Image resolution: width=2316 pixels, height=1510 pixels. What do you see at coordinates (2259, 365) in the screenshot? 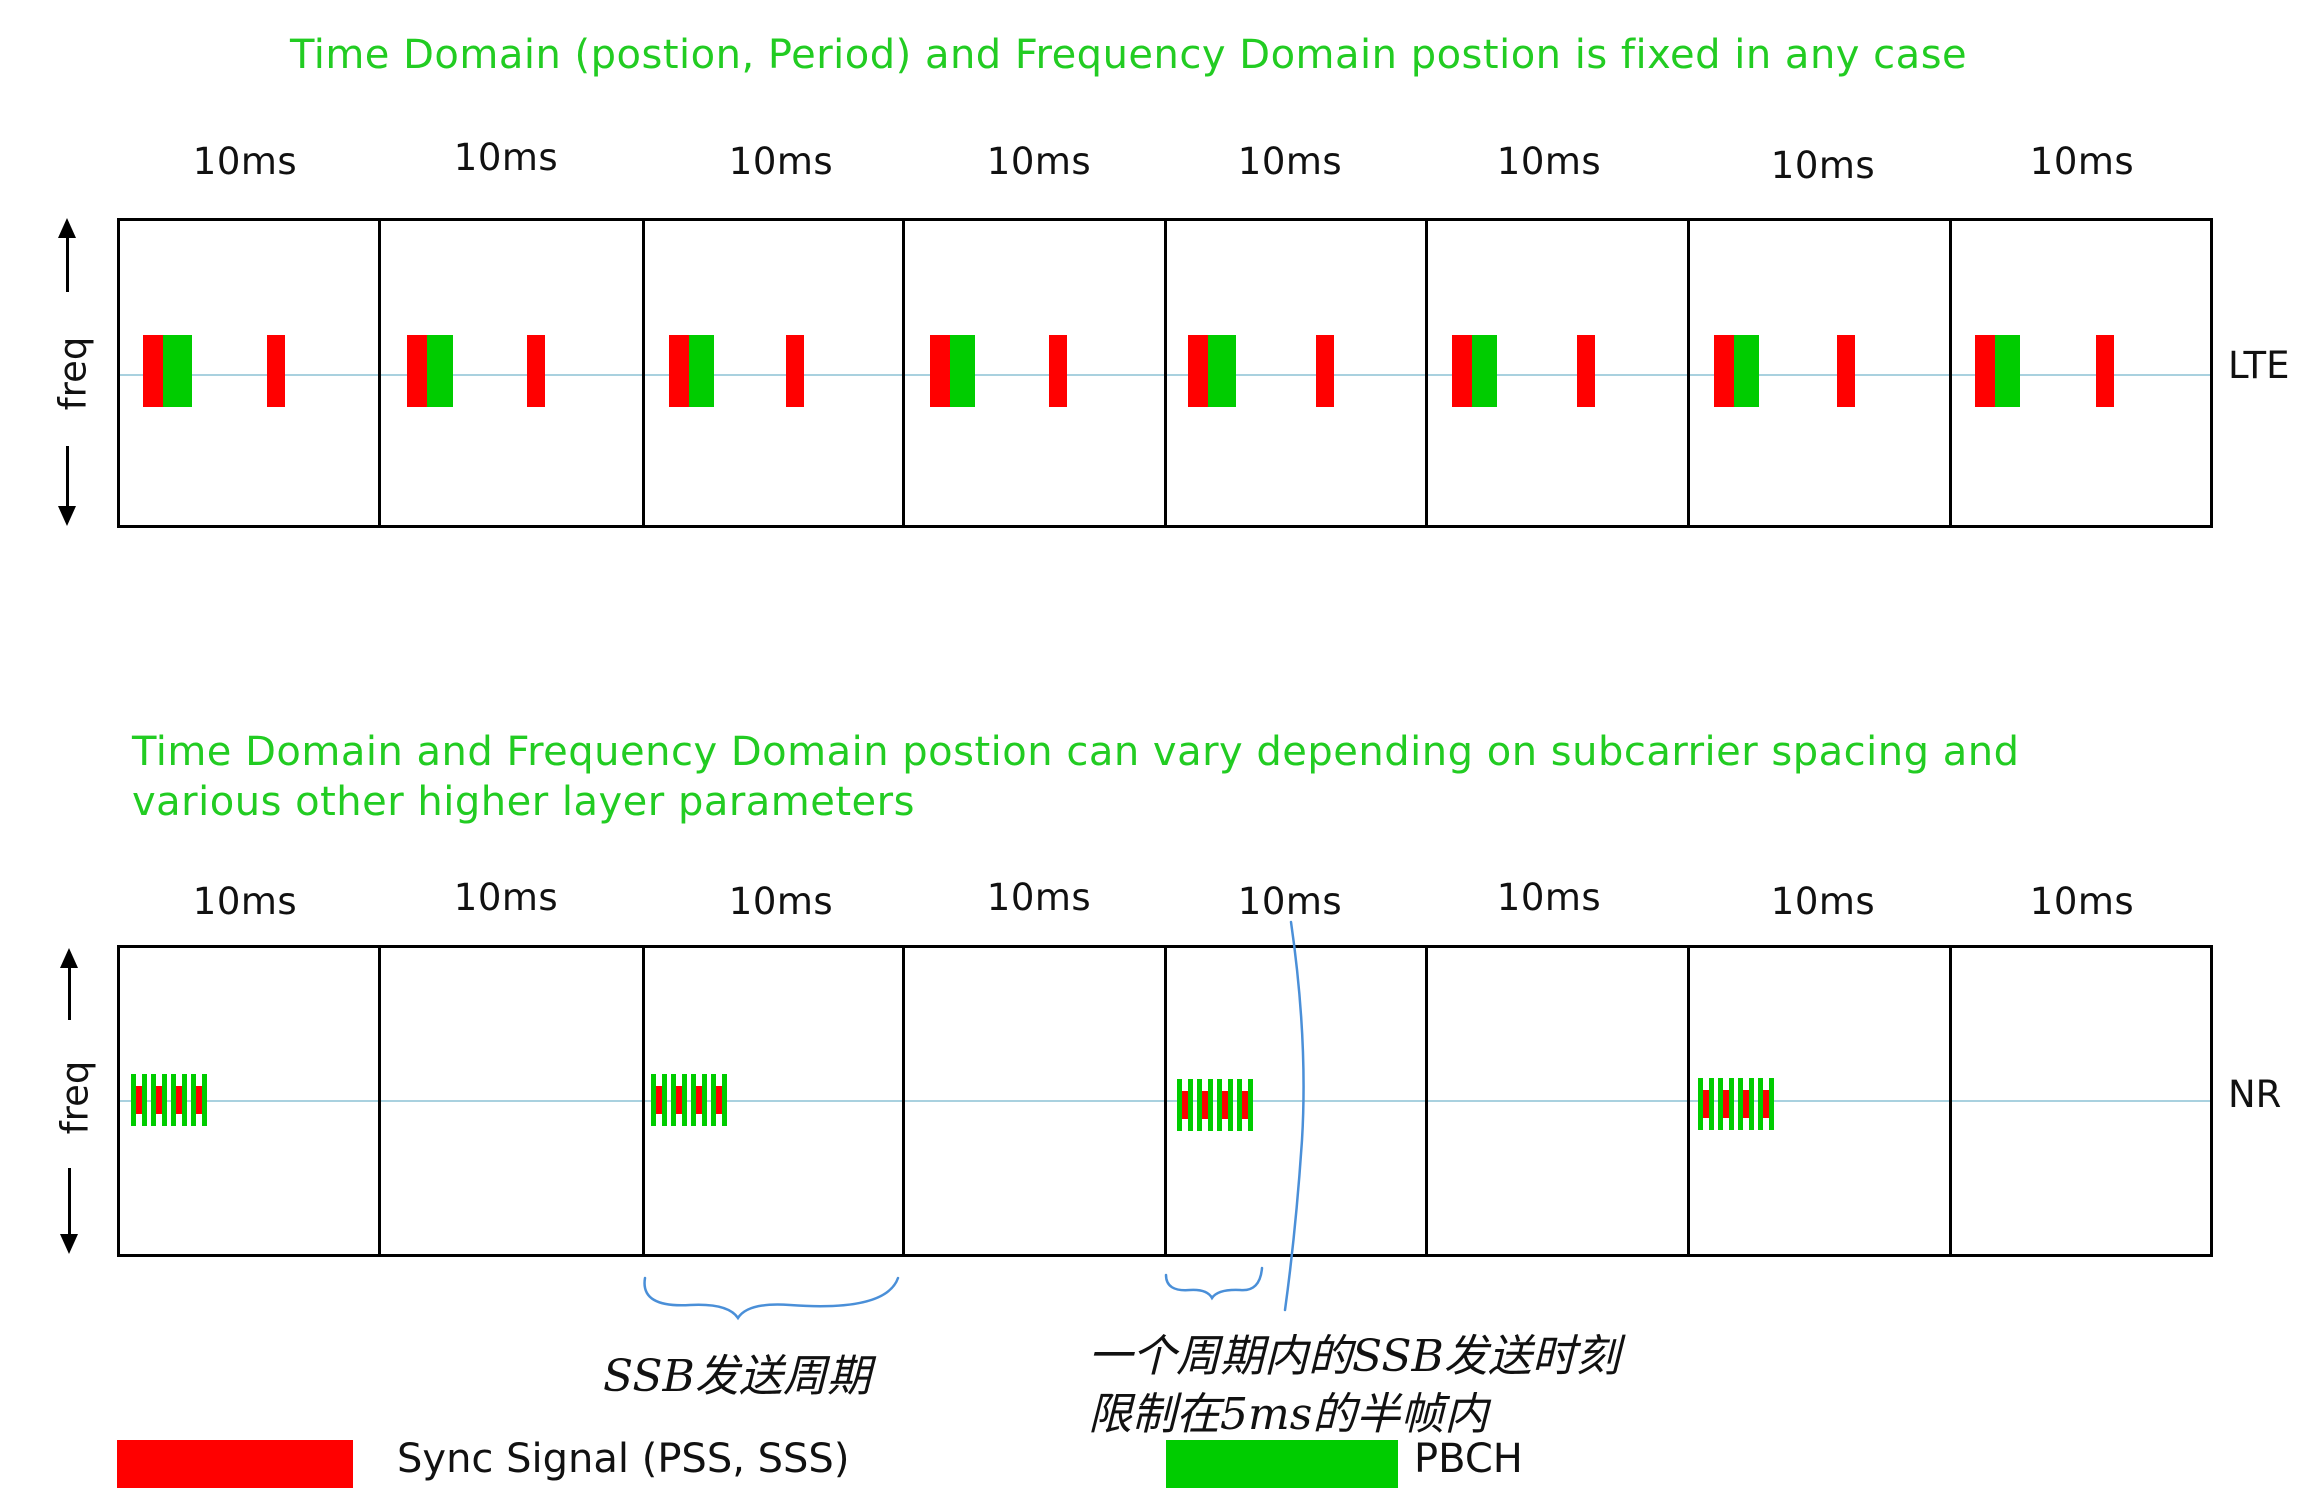
I see `lte-side-label: LTE` at bounding box center [2259, 365].